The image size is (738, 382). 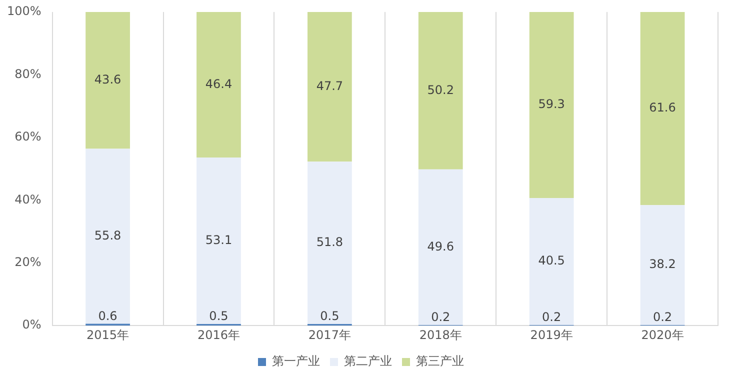 I want to click on data-label: 0.6, so click(x=108, y=315).